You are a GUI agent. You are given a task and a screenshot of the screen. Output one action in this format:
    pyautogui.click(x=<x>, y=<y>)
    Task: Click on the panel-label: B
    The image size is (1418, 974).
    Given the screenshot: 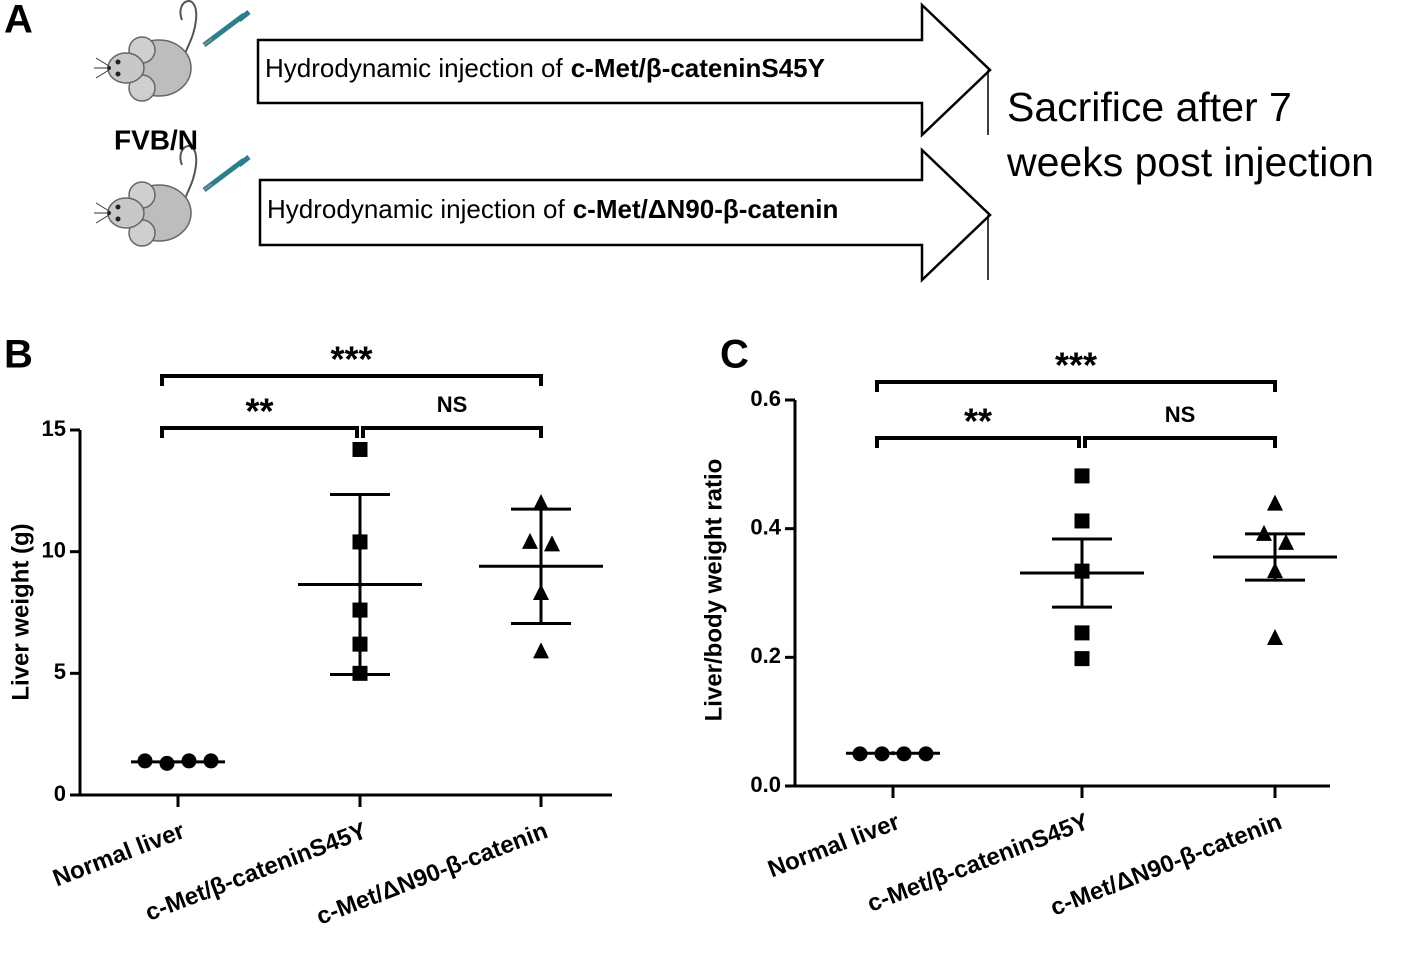 What is the action you would take?
    pyautogui.click(x=18, y=355)
    